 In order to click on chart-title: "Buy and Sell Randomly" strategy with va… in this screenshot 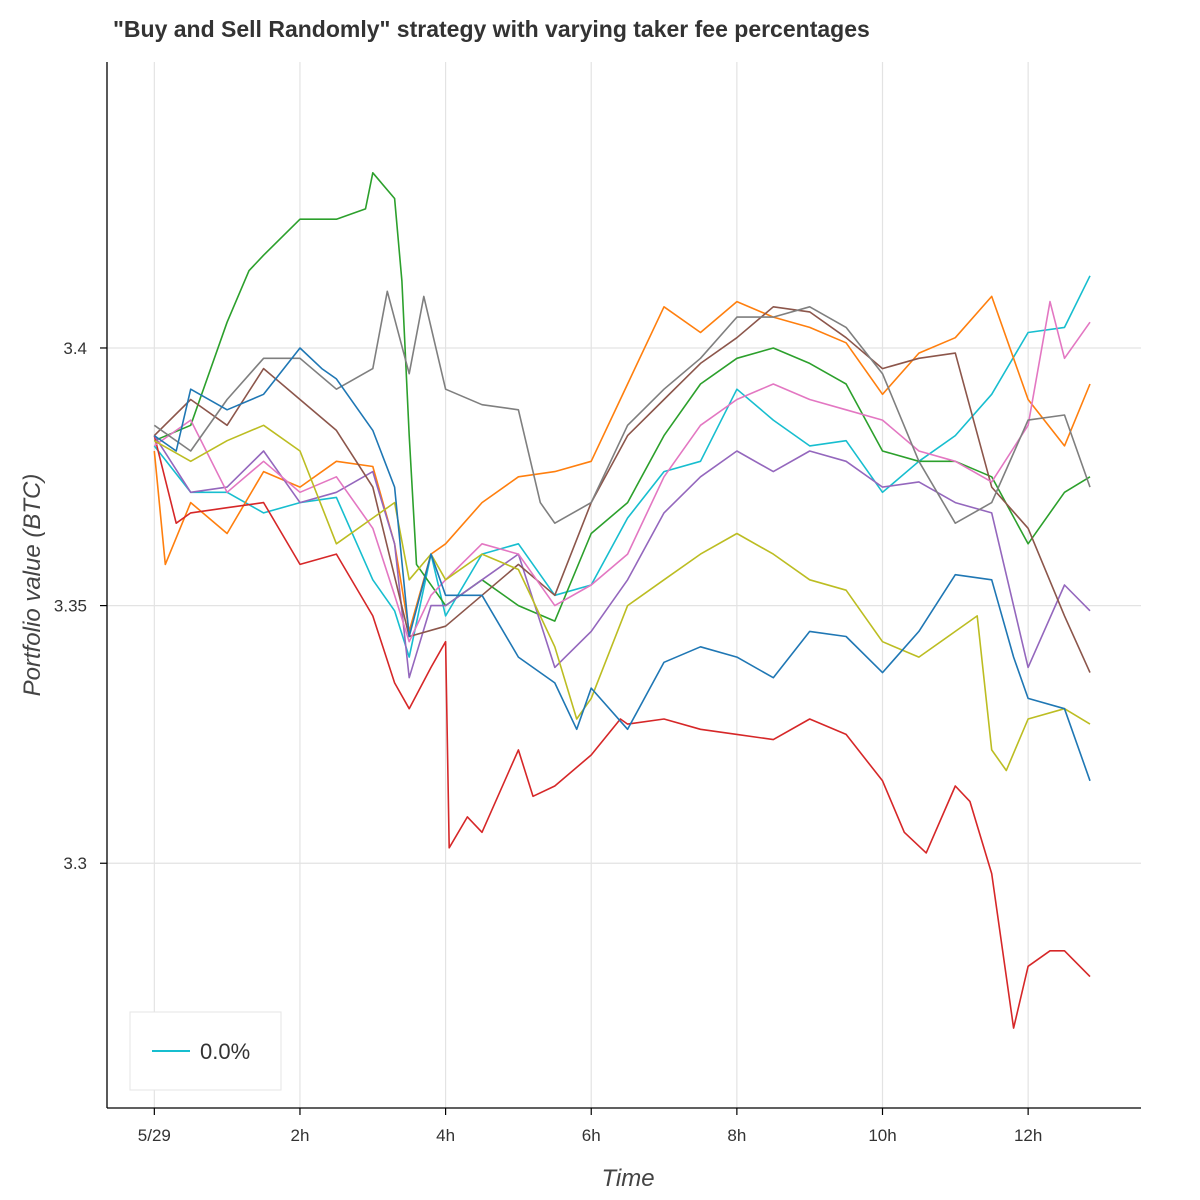, I will do `click(491, 29)`.